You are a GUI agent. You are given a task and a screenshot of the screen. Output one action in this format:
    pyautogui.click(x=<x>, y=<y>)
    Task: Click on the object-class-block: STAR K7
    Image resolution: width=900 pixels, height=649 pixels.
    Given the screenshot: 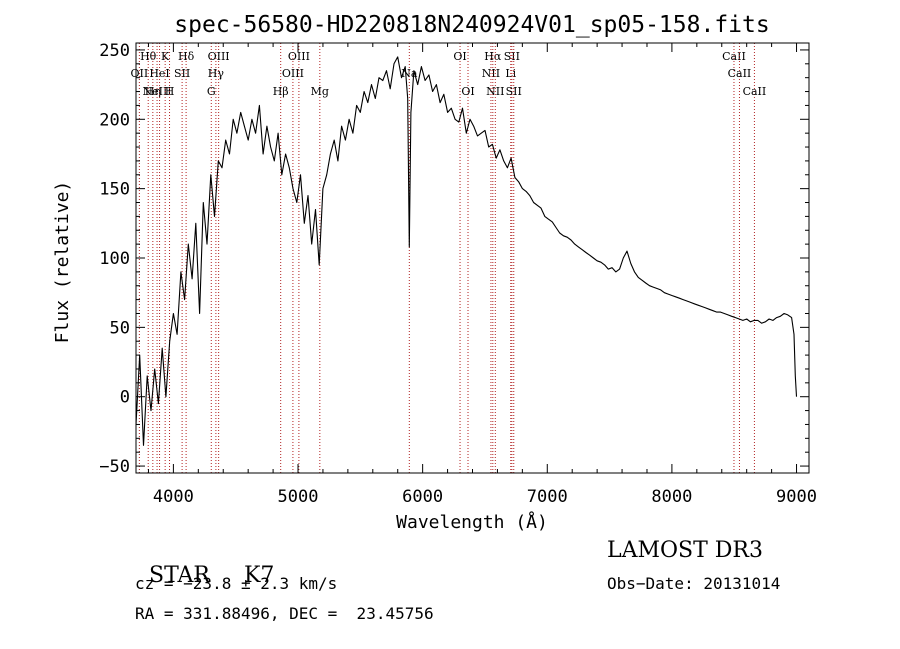 What is the action you would take?
    pyautogui.click(x=204, y=563)
    